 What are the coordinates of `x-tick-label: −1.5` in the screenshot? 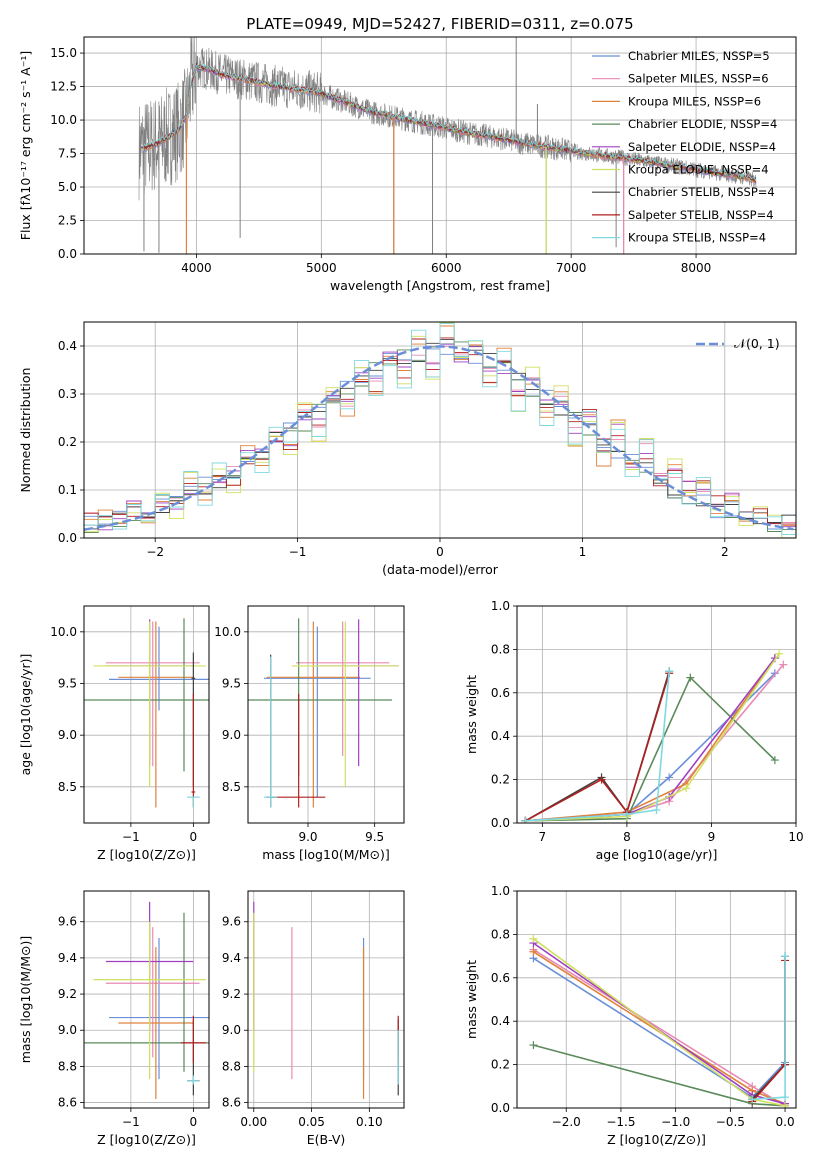 It's located at (620, 1122).